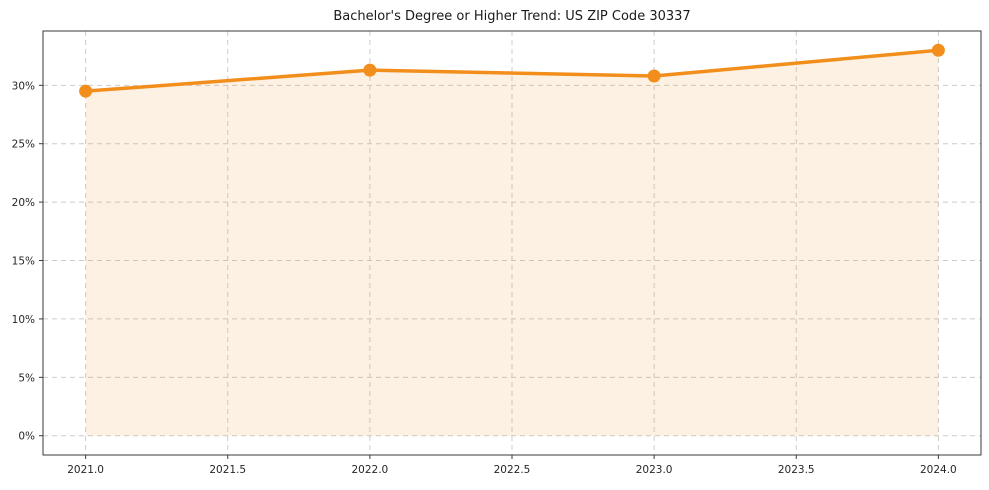  What do you see at coordinates (23, 203) in the screenshot?
I see `y-tick-label: 20%` at bounding box center [23, 203].